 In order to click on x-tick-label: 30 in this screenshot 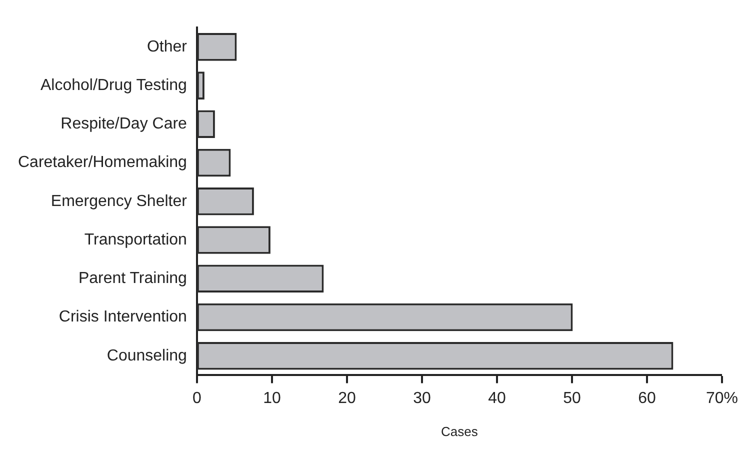, I will do `click(422, 399)`.